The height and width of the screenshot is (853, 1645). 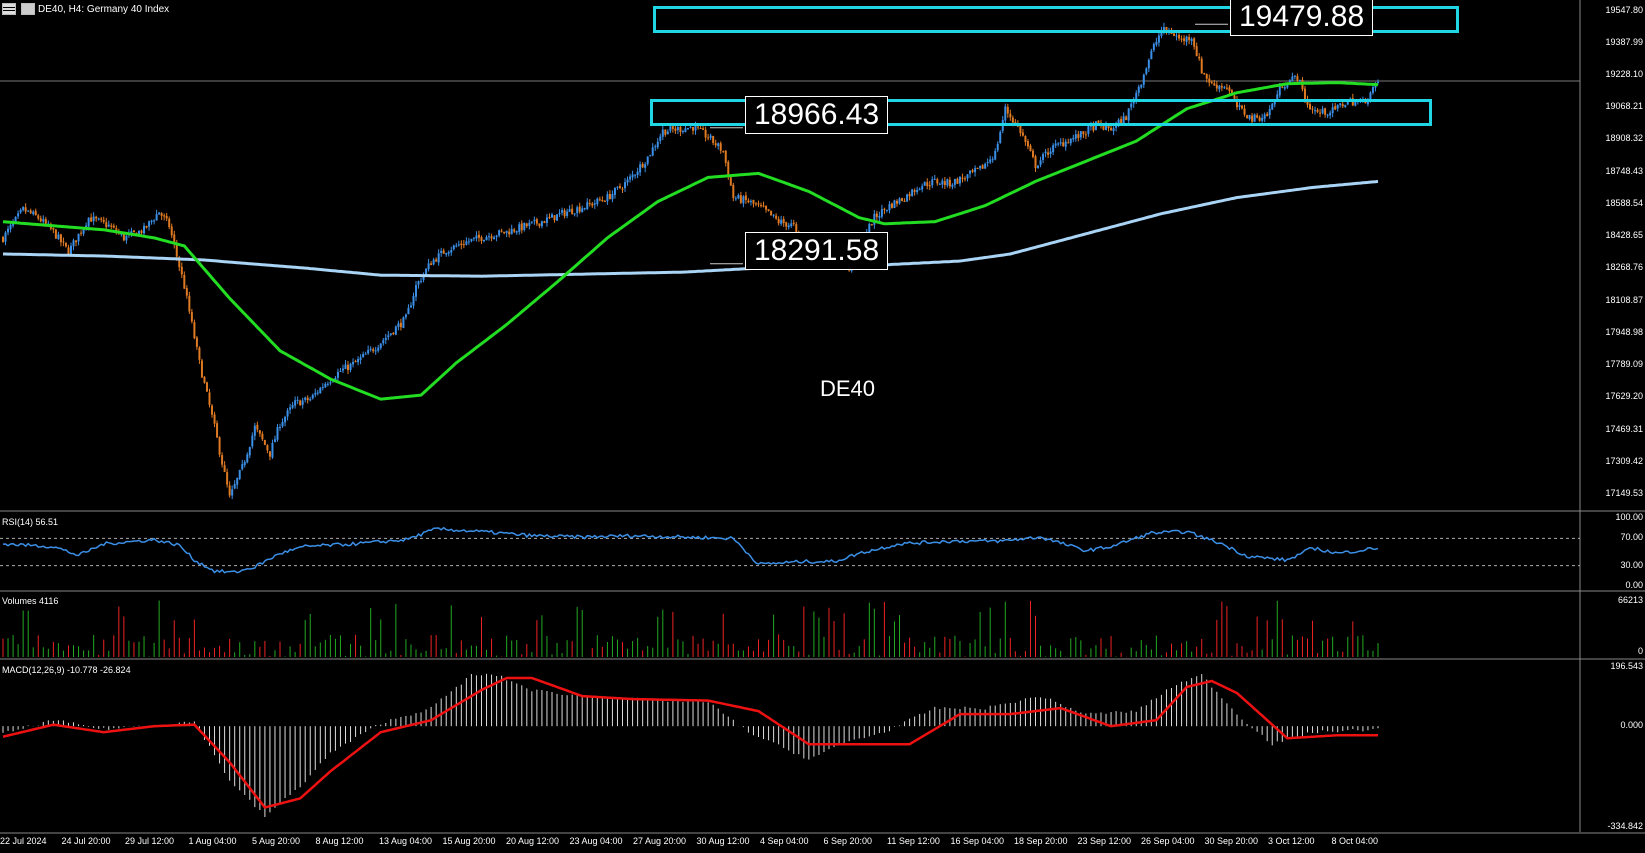 I want to click on price-axis-tick: 18748.43, so click(x=1624, y=170).